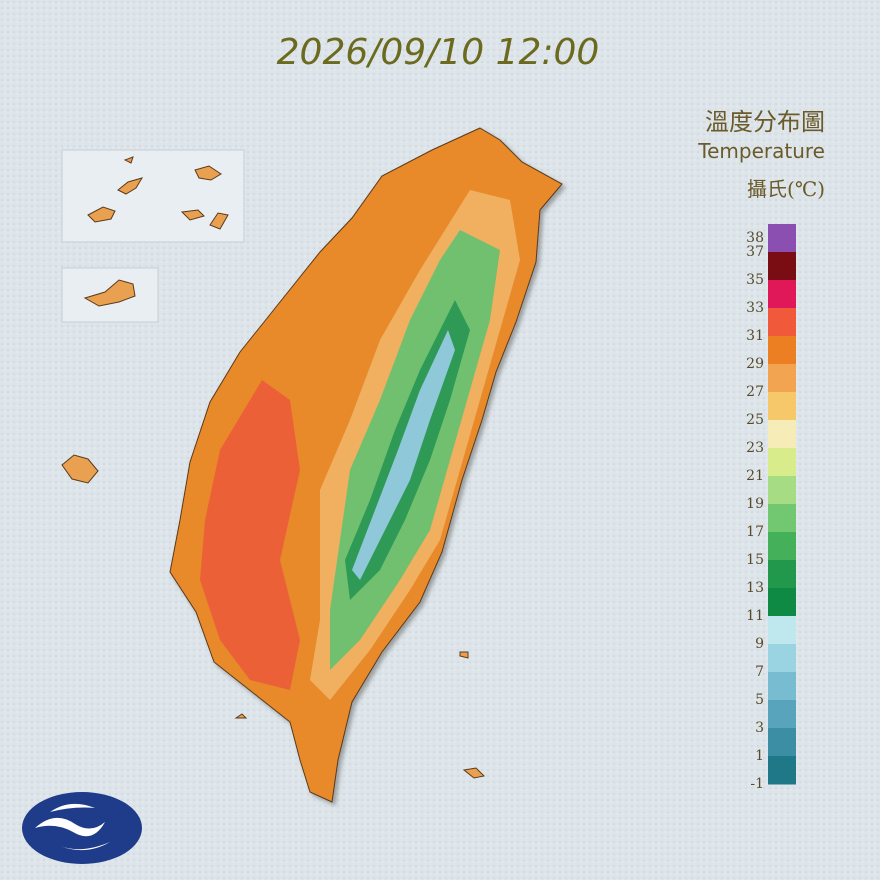  Describe the element at coordinates (757, 784) in the screenshot. I see `legend-tick-label: -1` at that location.